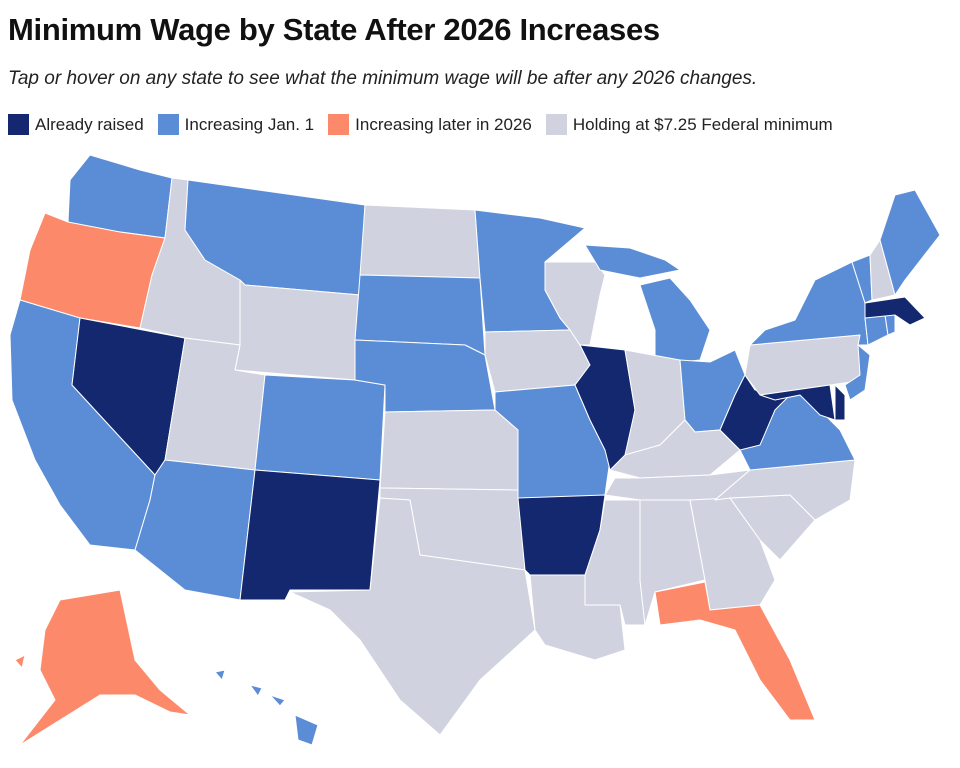 The height and width of the screenshot is (768, 960). What do you see at coordinates (310, 535) in the screenshot?
I see `state-nm` at bounding box center [310, 535].